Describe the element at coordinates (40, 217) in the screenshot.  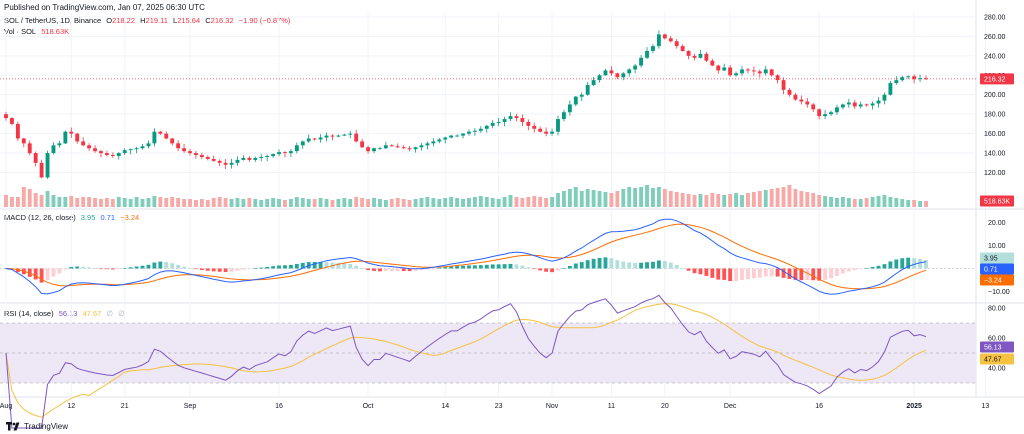
I see `macd-label: MACD (12, 26, close)` at that location.